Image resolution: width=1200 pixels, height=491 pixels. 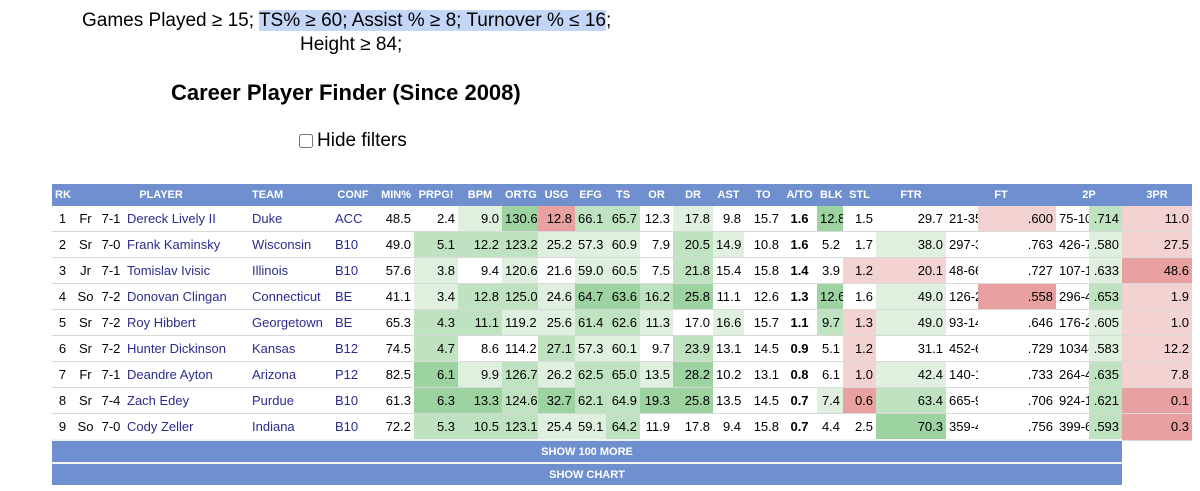 I want to click on cell-team: Georgetown, so click(x=291, y=322).